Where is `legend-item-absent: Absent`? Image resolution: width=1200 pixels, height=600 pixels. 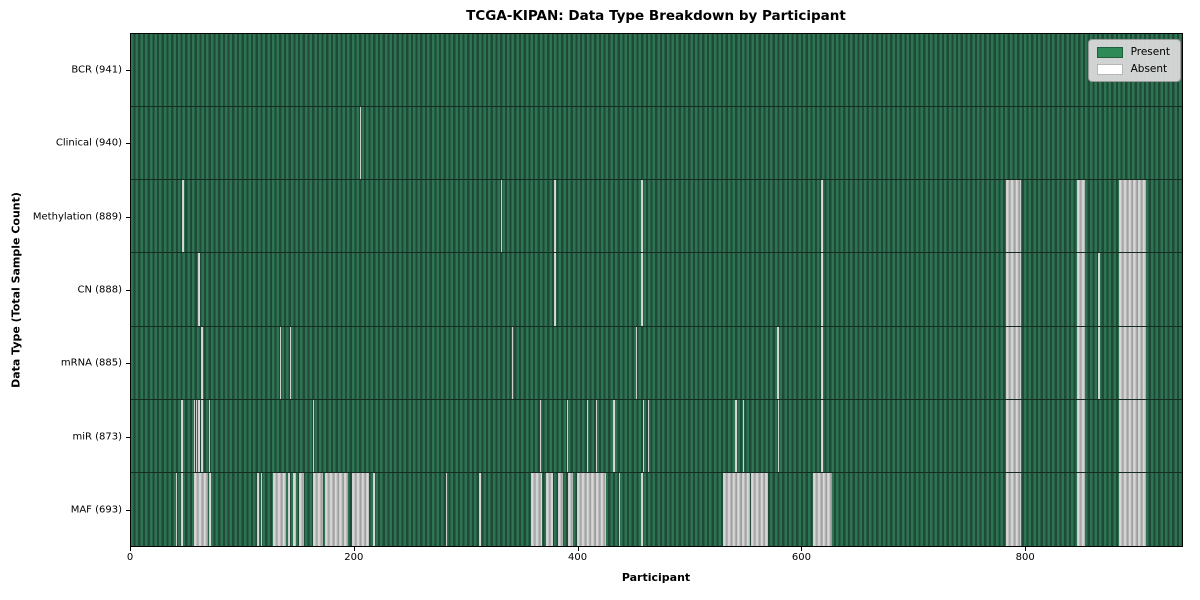 legend-item-absent: Absent is located at coordinates (1133, 69).